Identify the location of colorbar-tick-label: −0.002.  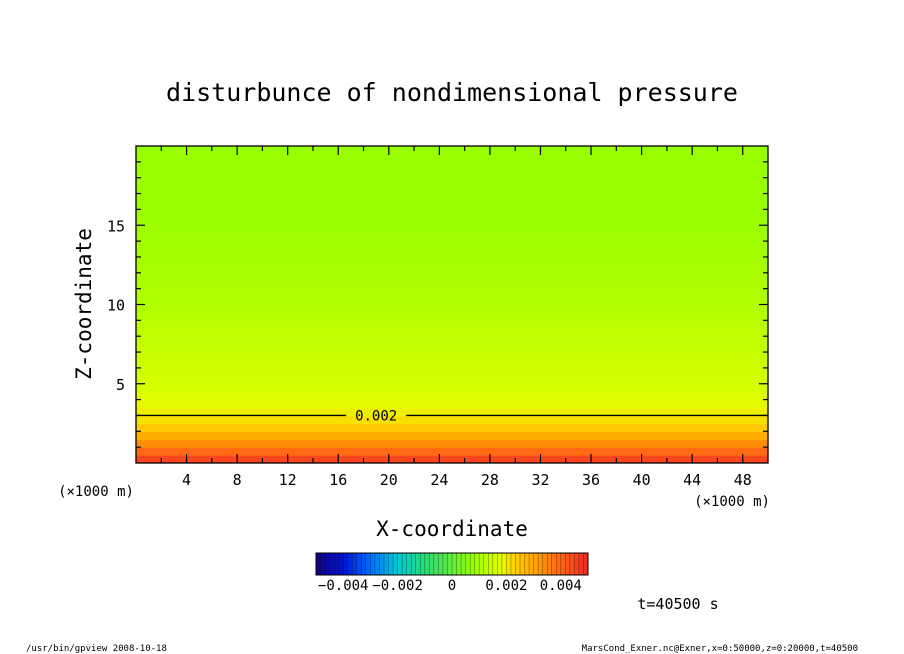
(397, 586).